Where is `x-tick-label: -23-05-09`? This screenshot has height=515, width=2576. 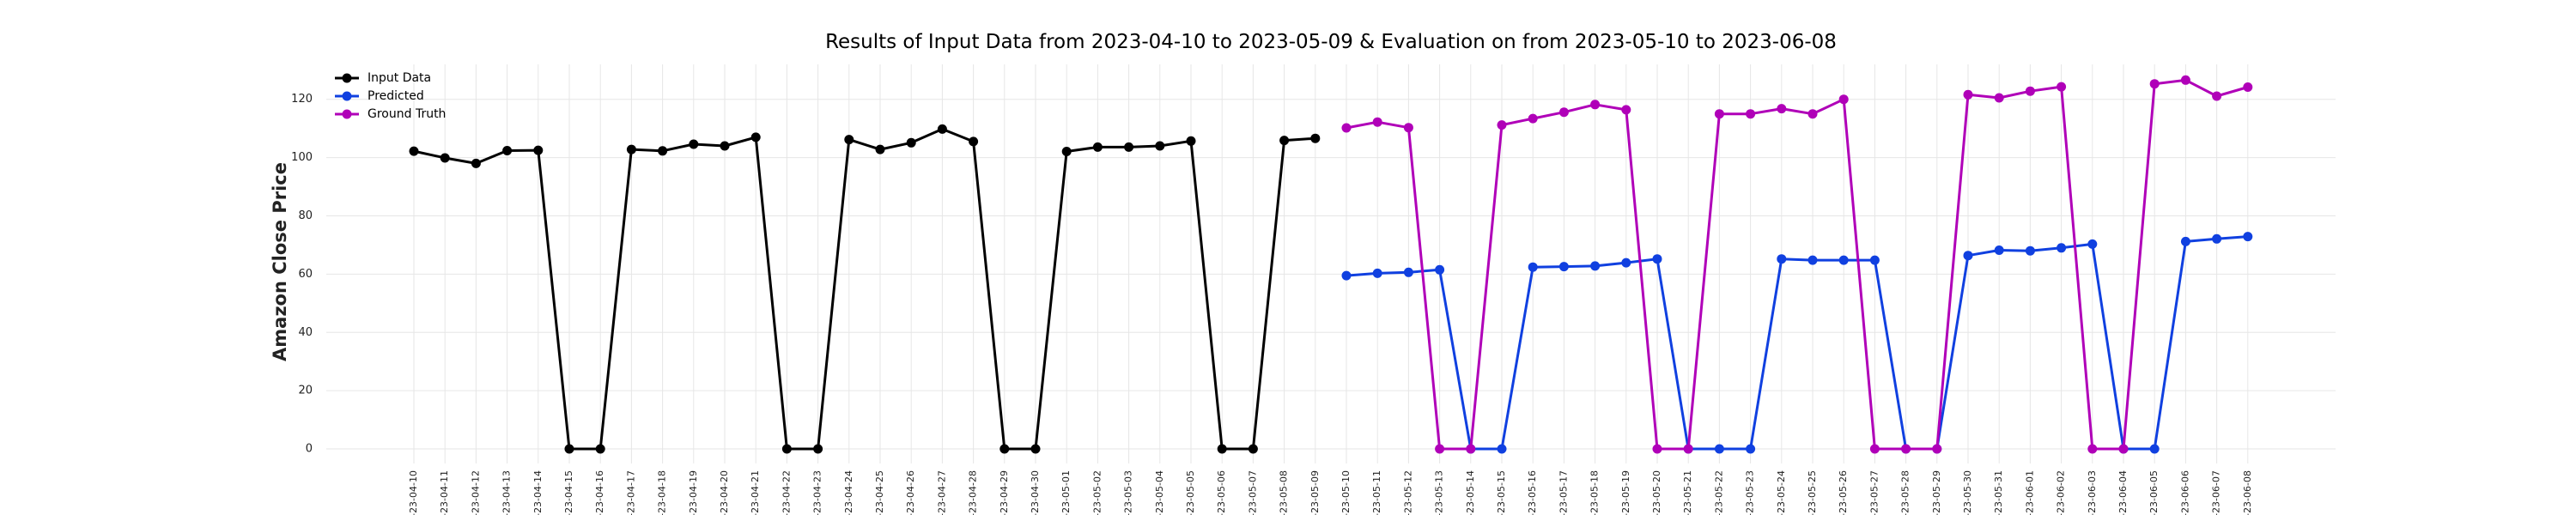 x-tick-label: -23-05-09 is located at coordinates (1315, 492).